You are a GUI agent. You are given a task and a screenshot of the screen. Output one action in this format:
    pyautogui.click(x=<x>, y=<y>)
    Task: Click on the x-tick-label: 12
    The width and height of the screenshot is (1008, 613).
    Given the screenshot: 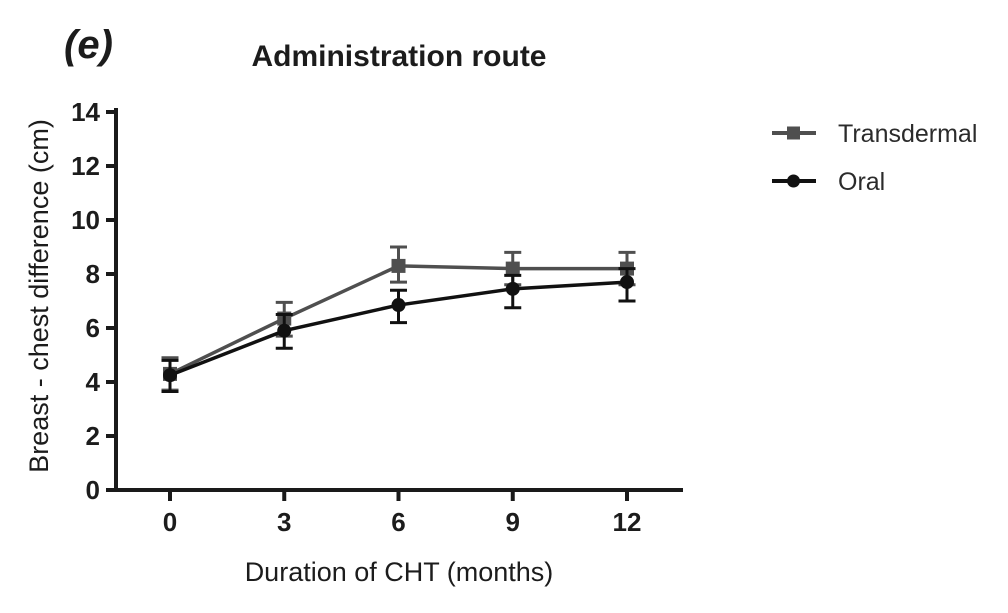 What is the action you would take?
    pyautogui.click(x=627, y=522)
    